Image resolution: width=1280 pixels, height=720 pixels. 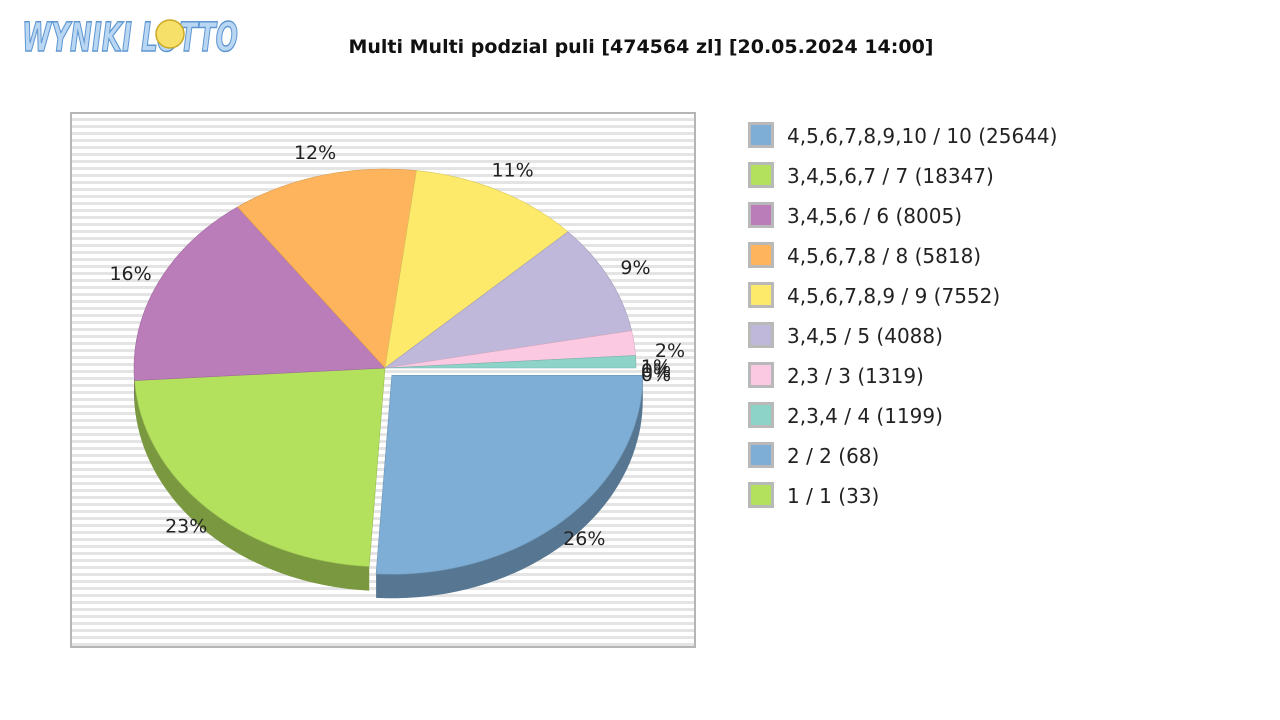 What do you see at coordinates (865, 416) in the screenshot?
I see `legend-label: 2,3,4 / 4 (1199)` at bounding box center [865, 416].